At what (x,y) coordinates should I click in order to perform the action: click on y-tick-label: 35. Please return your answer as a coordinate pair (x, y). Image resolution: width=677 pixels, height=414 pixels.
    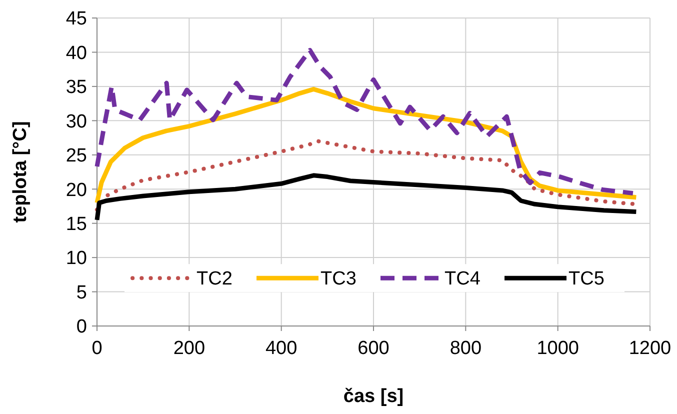
    Looking at the image, I should click on (76, 87).